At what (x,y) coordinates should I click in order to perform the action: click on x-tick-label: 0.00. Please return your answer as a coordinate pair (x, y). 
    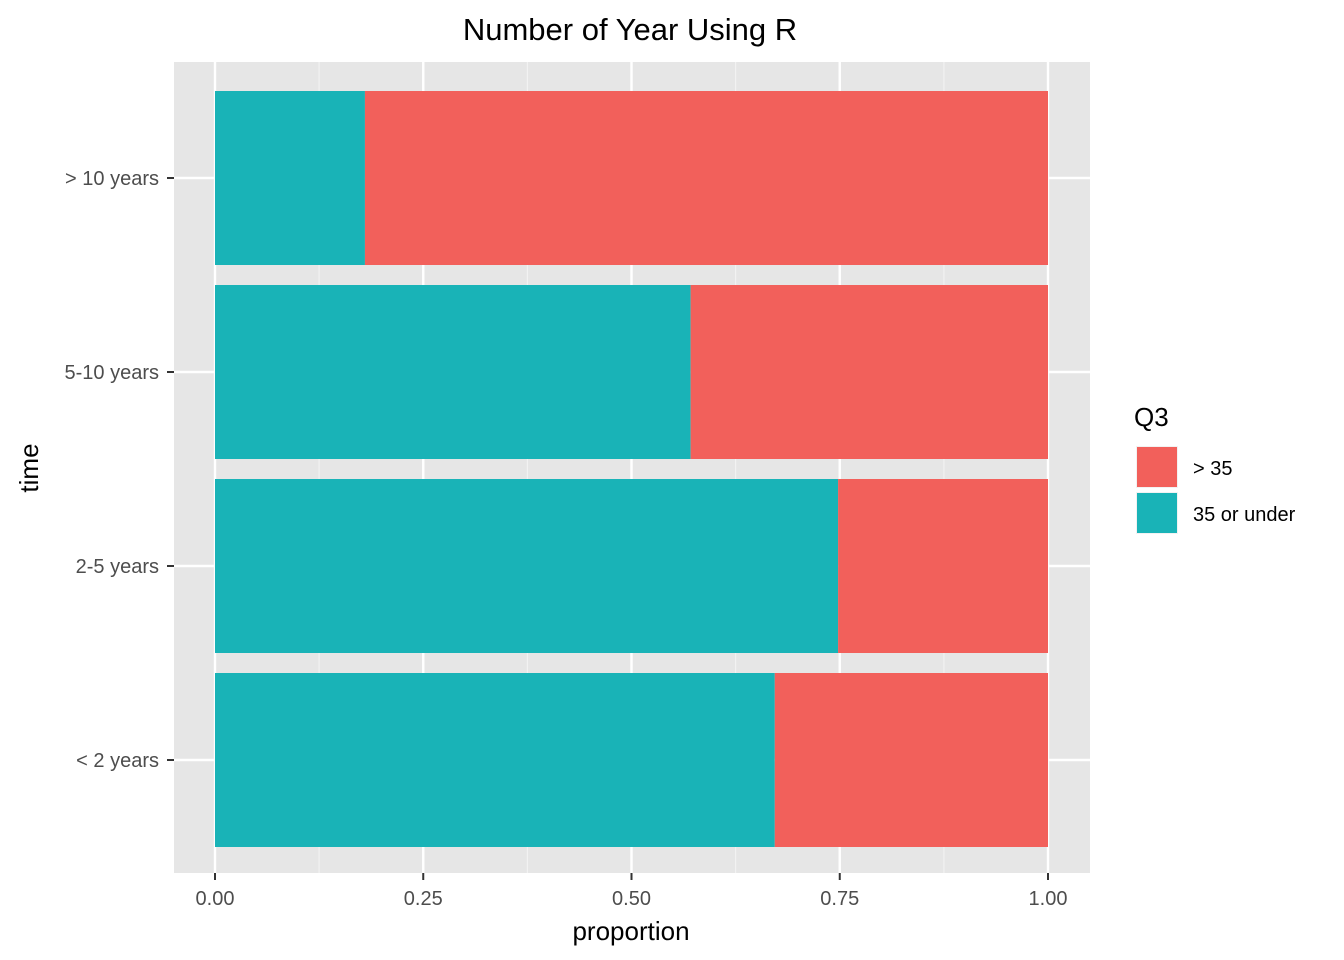
    Looking at the image, I should click on (215, 899).